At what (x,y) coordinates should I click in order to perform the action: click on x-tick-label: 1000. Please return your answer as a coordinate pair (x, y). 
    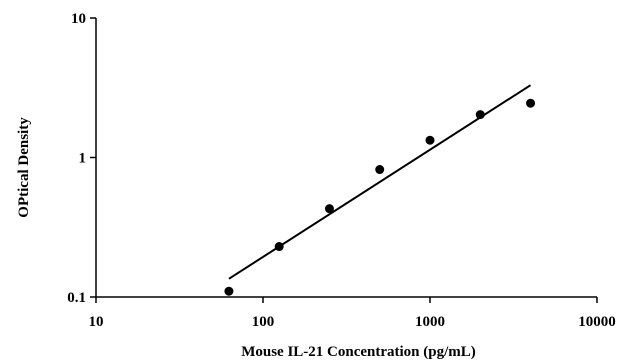
    Looking at the image, I should click on (430, 322).